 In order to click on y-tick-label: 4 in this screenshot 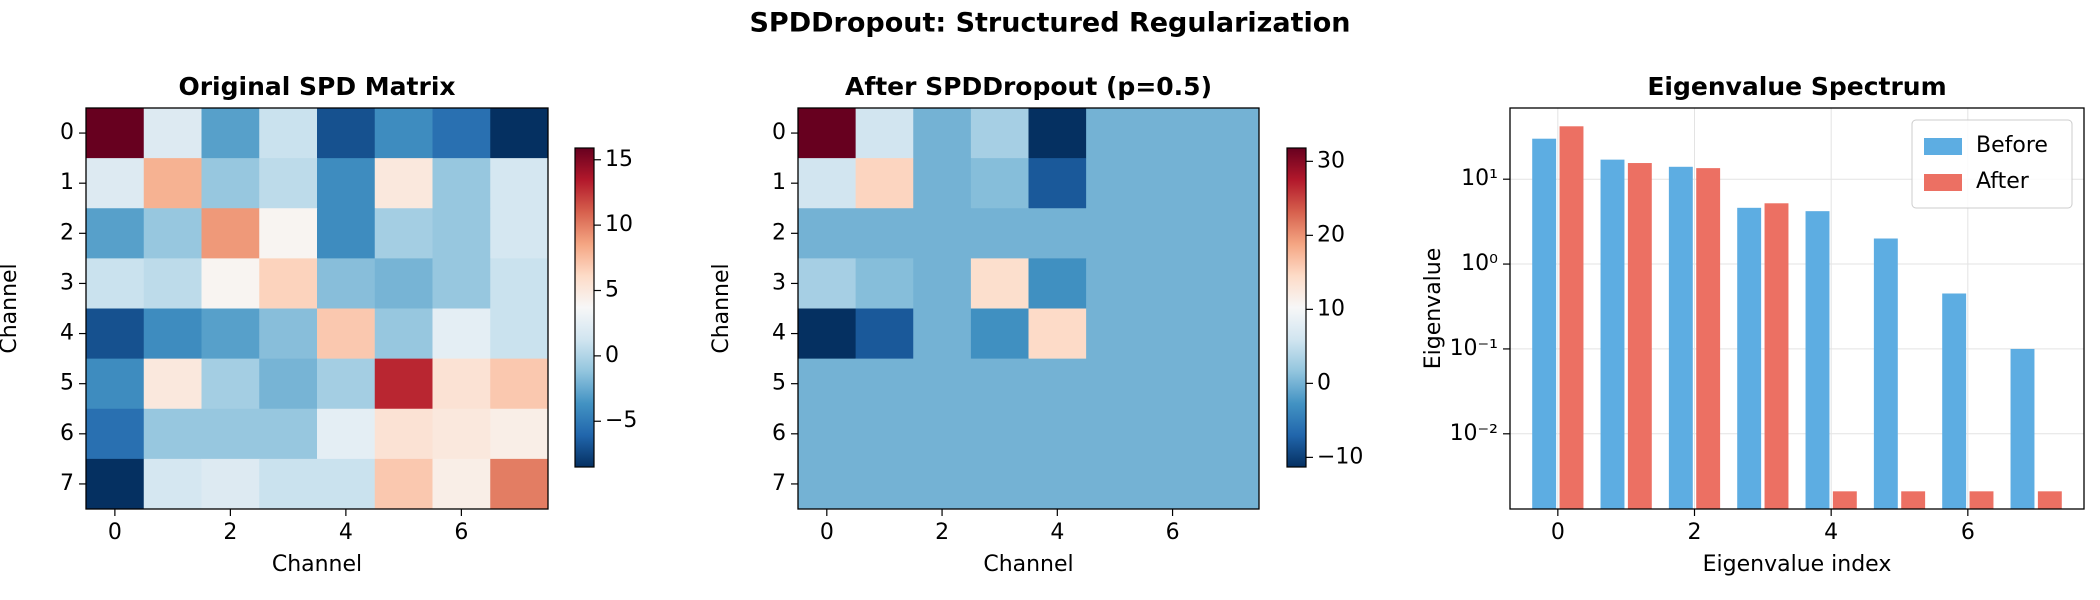, I will do `click(67, 333)`.